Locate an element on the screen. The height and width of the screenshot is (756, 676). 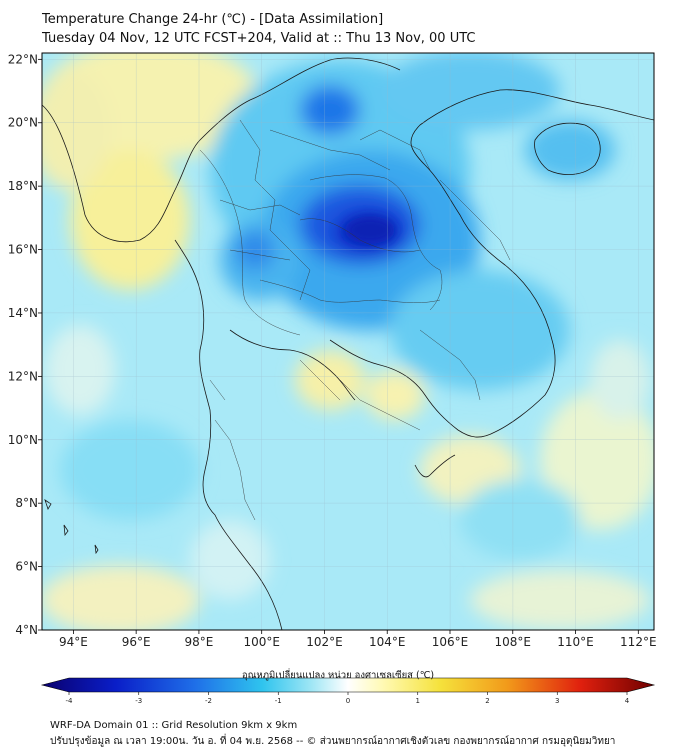
lat-tick-label: 8°N is located at coordinates (26, 503).